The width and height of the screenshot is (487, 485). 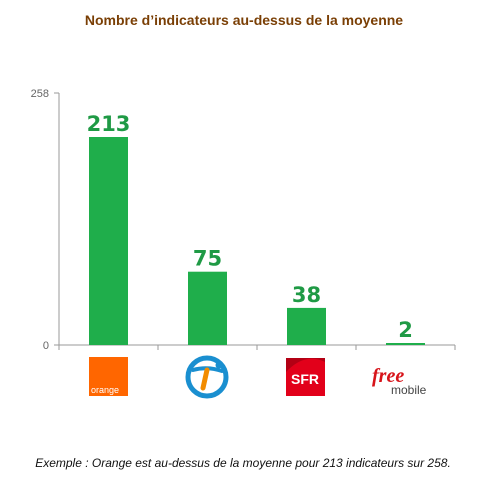 What do you see at coordinates (388, 376) in the screenshot?
I see `free-logo-text: free` at bounding box center [388, 376].